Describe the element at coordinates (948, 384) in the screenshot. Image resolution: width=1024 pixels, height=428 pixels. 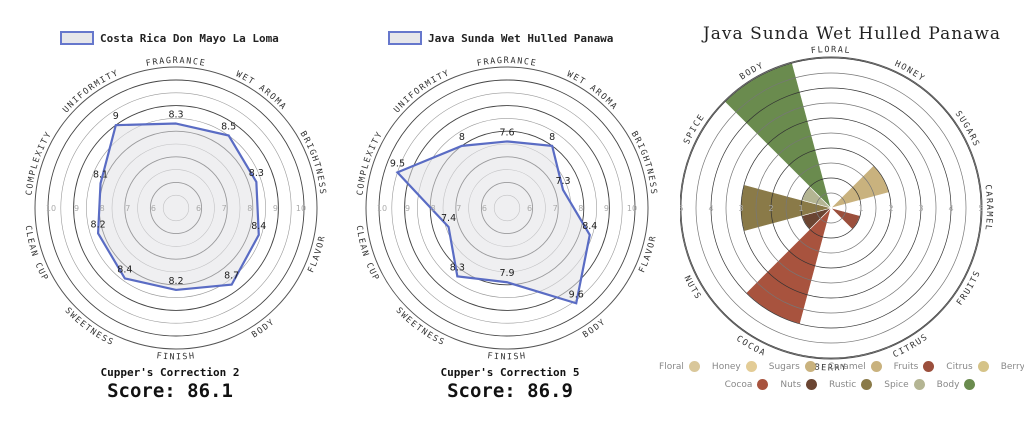
I see `legend-label: Body` at that location.